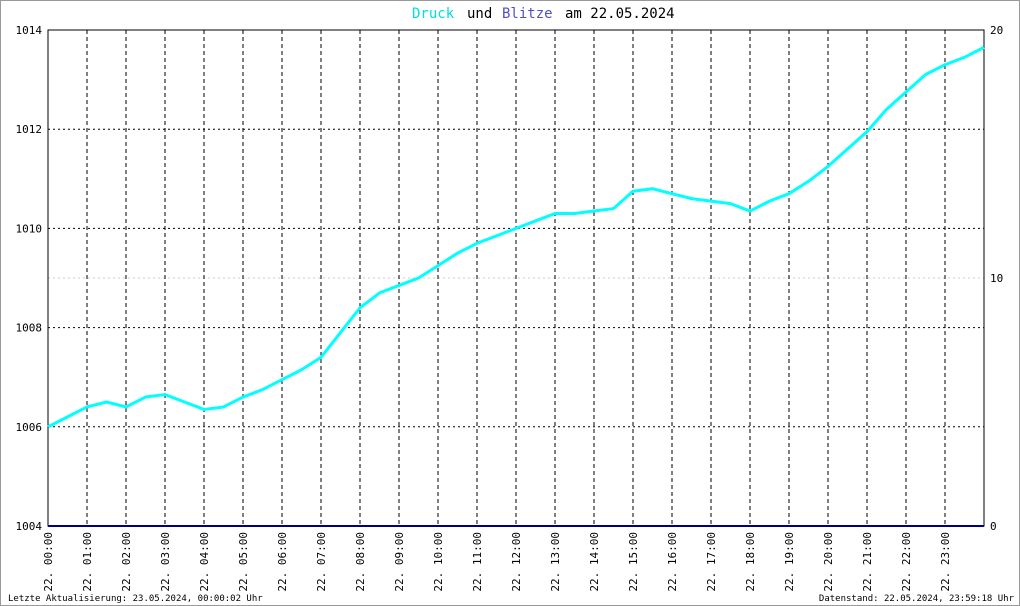  I want to click on x-tick-label: 22. 08:00, so click(360, 562).